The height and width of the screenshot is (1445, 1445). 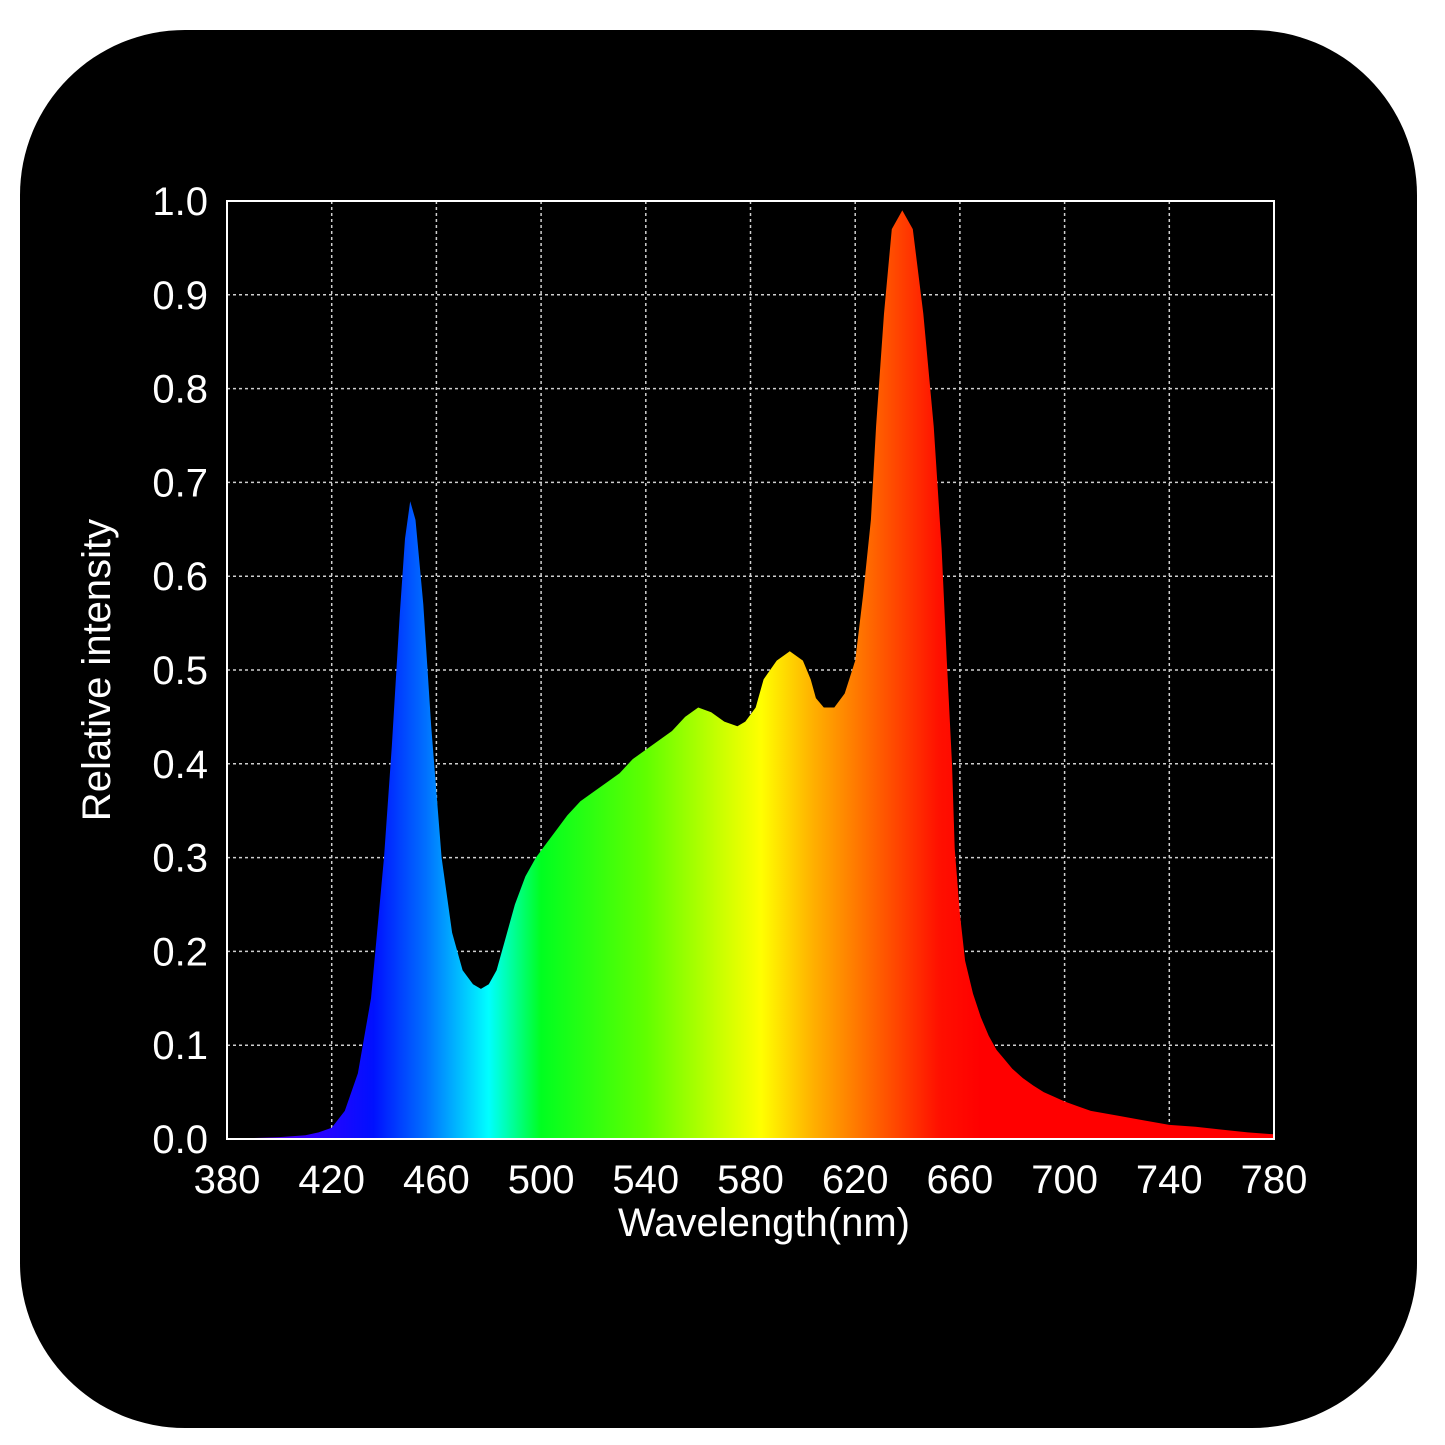 I want to click on y-axis-label: Relative intensity, so click(x=97, y=670).